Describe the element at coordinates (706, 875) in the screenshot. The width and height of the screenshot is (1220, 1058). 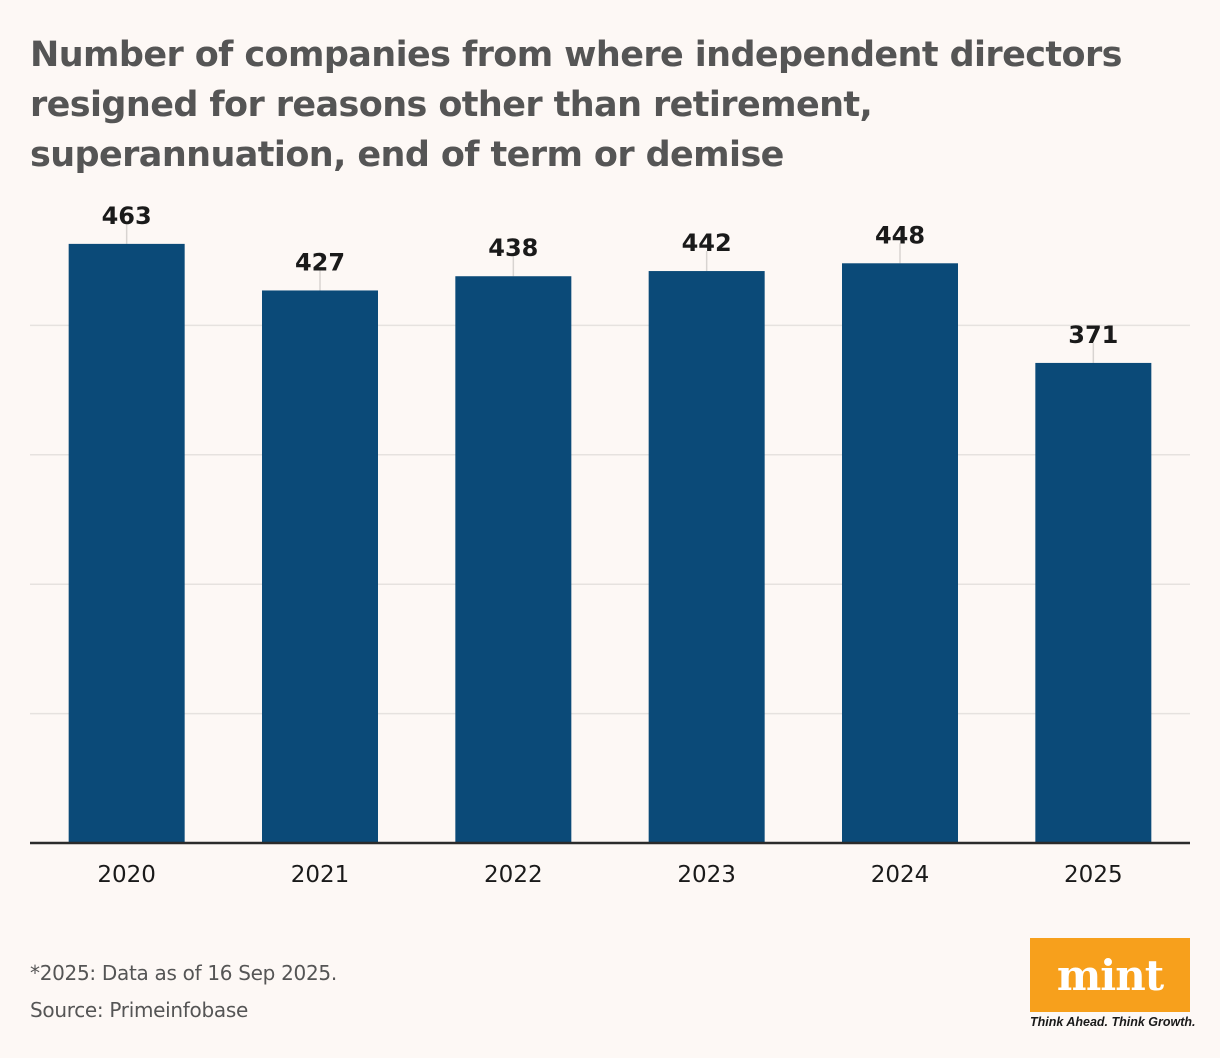
I see `x-tick-label: 2023` at that location.